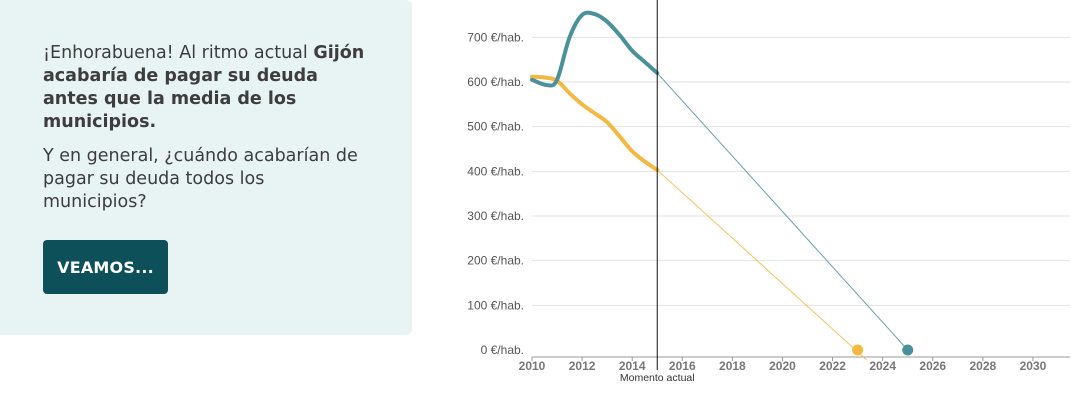 Image resolution: width=1071 pixels, height=401 pixels. Describe the element at coordinates (657, 378) in the screenshot. I see `current-moment-label: Momento actual` at that location.